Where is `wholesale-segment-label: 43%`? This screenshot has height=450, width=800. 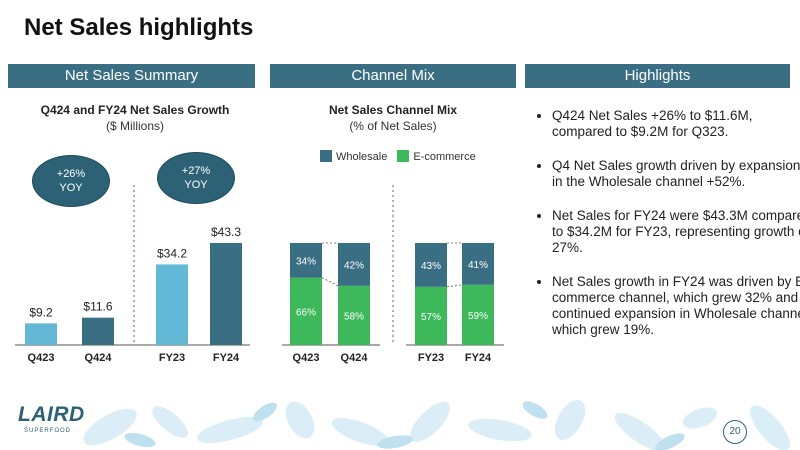
wholesale-segment-label: 43% is located at coordinates (431, 266).